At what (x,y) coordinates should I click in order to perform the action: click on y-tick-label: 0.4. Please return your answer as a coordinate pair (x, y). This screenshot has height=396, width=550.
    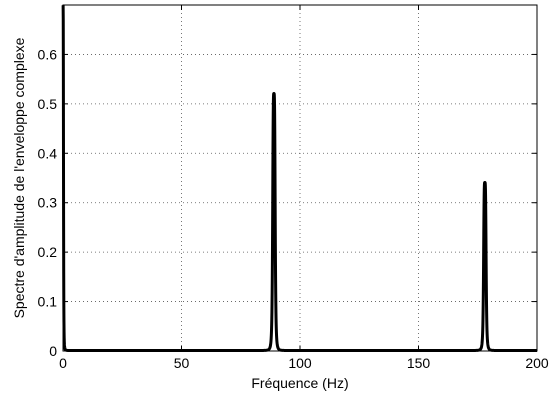
    Looking at the image, I should click on (48, 153).